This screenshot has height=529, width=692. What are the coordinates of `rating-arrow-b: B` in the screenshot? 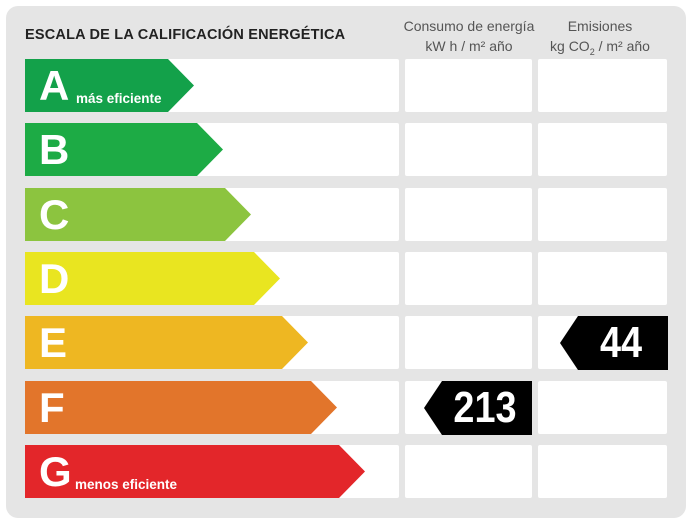 It's located at (124, 149).